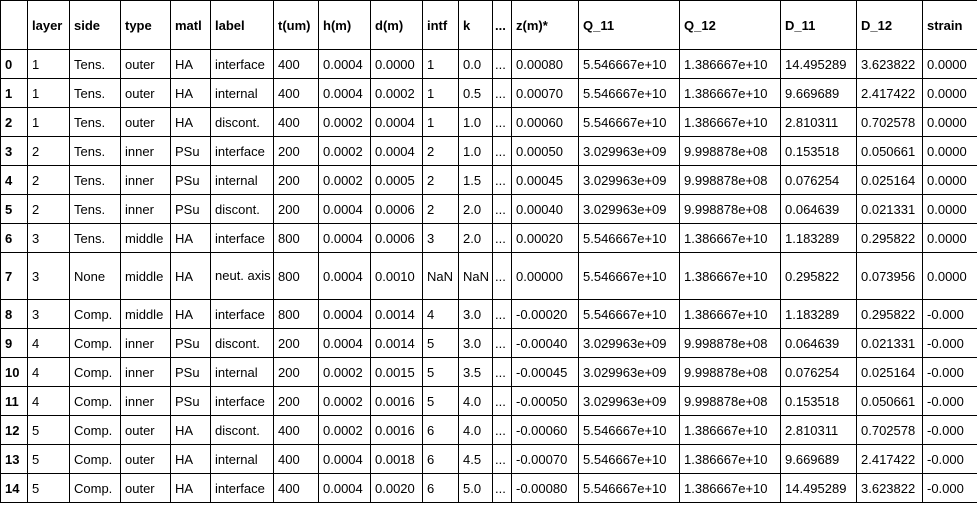  Describe the element at coordinates (818, 488) in the screenshot. I see `table-cell: 14.495289` at that location.